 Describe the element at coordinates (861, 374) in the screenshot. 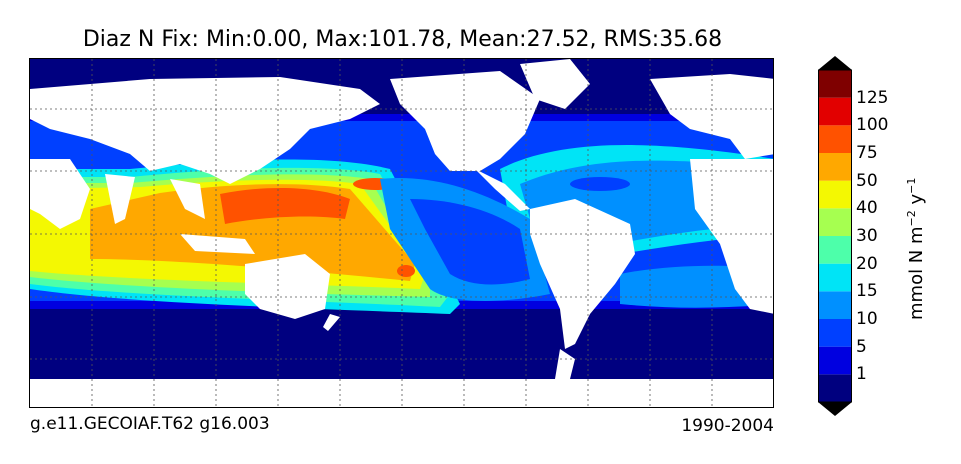

I see `colorbar-tick-label: 1` at that location.